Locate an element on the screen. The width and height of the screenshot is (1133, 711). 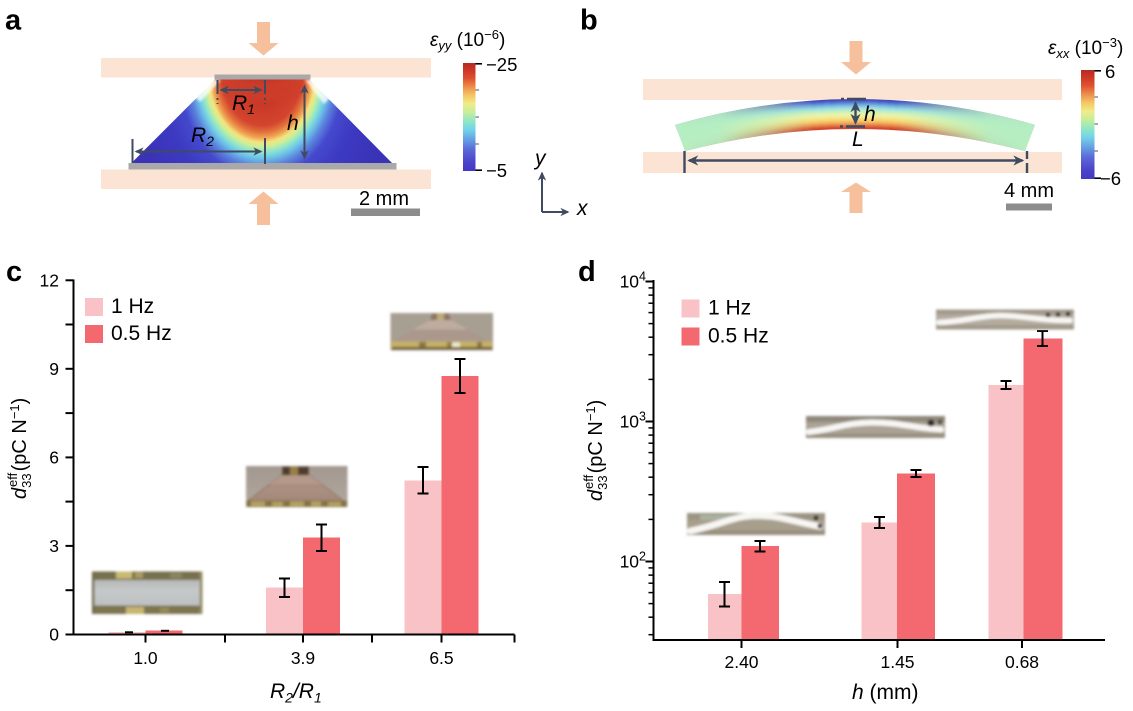
svg-text: 12 is located at coordinates (49, 280).